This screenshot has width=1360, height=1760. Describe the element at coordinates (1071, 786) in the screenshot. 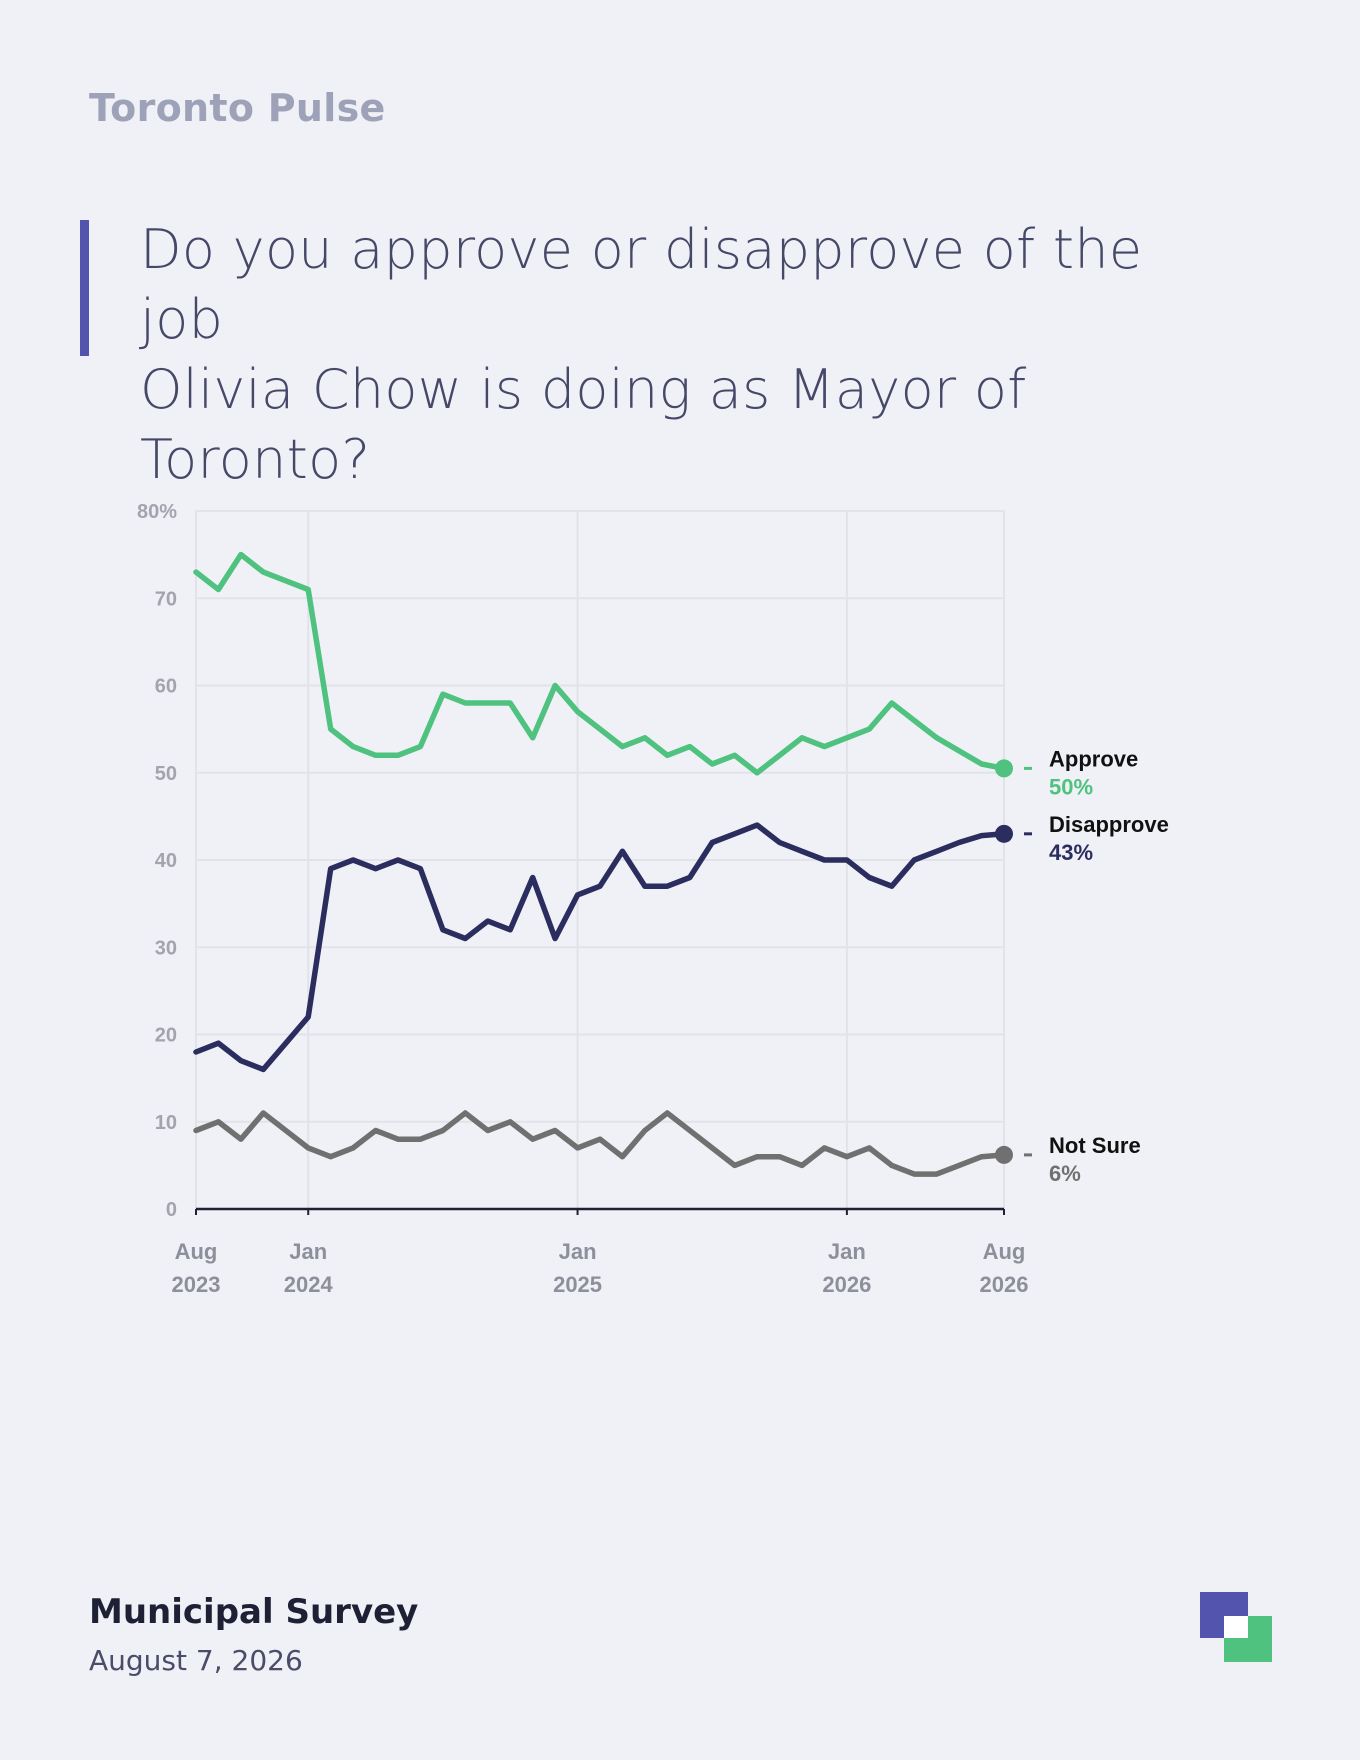

I see `series-value-approve: 50%` at that location.